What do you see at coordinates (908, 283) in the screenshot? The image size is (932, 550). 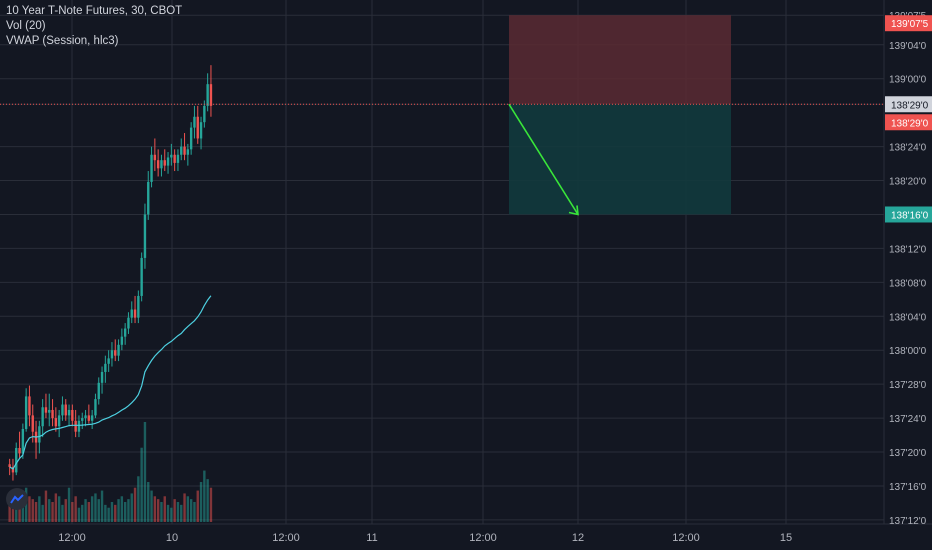 I see `price-tick-label: 138'08'0` at bounding box center [908, 283].